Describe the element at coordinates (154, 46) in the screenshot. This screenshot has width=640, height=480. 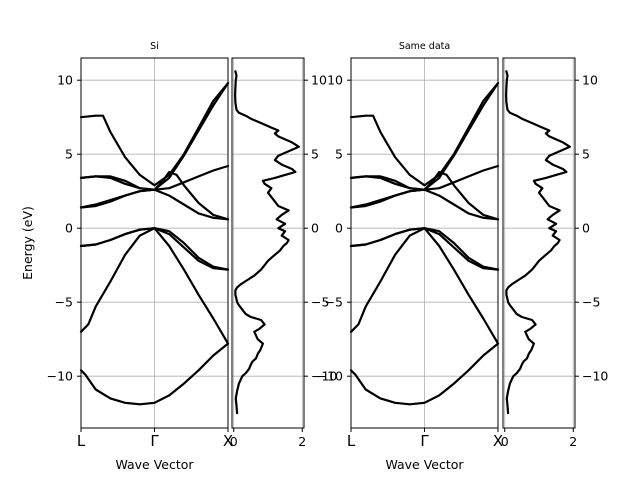
I see `panel-title: Si` at that location.